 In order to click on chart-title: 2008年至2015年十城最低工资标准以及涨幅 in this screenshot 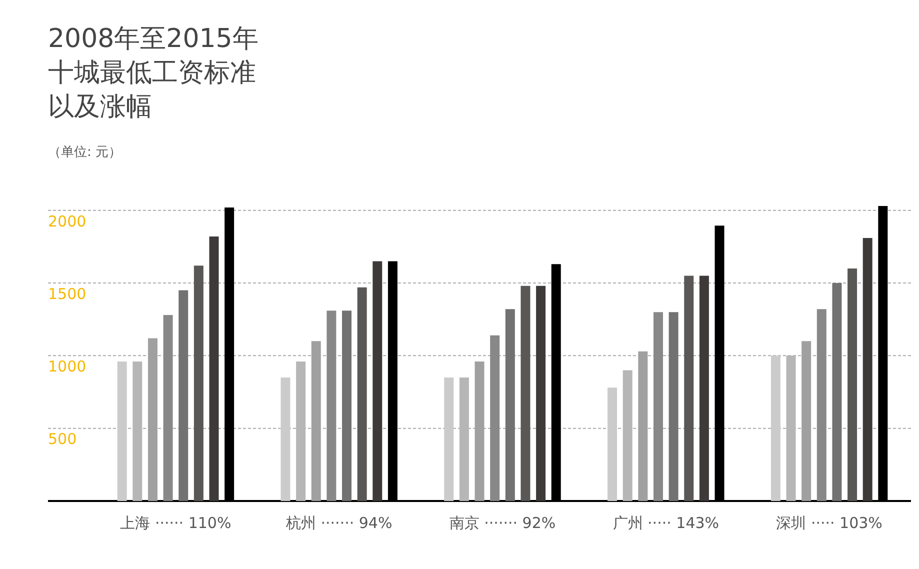, I will do `click(154, 73)`.